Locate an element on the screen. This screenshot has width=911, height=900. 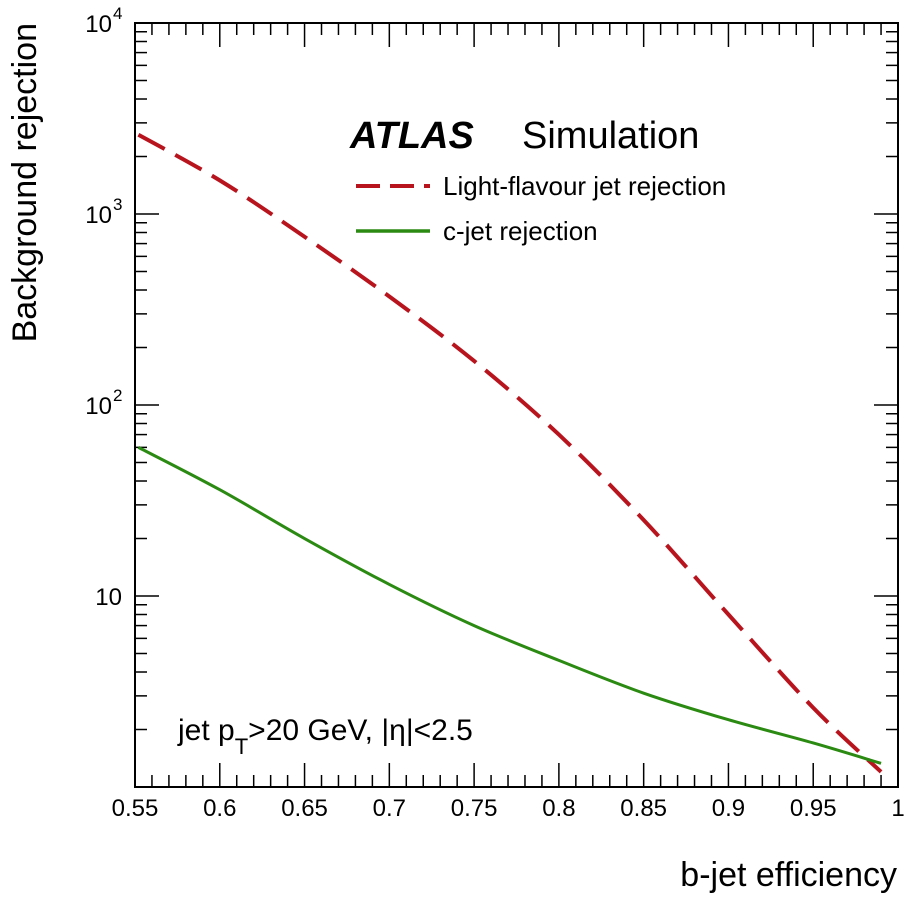
y-axis-title: Background rejection is located at coordinates (25, 182).